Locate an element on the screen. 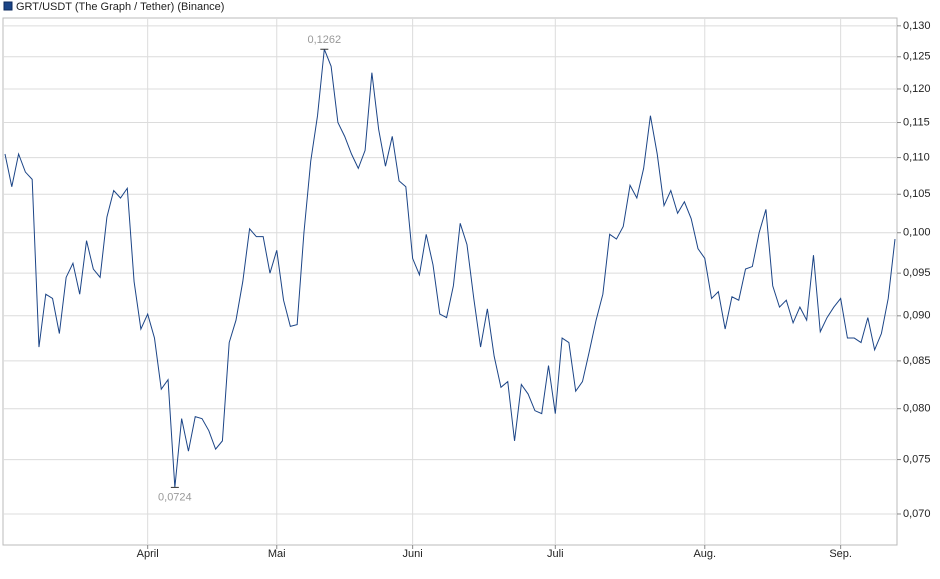 The width and height of the screenshot is (940, 579). y-tick-label: 0,105 is located at coordinates (917, 194).